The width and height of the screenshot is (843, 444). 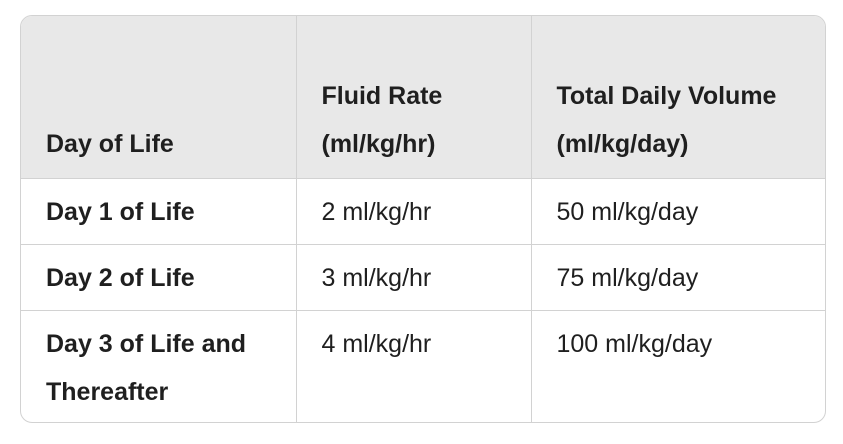 What do you see at coordinates (678, 97) in the screenshot?
I see `header-total-daily-volume: Total Daily Volume (ml/kg/day)` at bounding box center [678, 97].